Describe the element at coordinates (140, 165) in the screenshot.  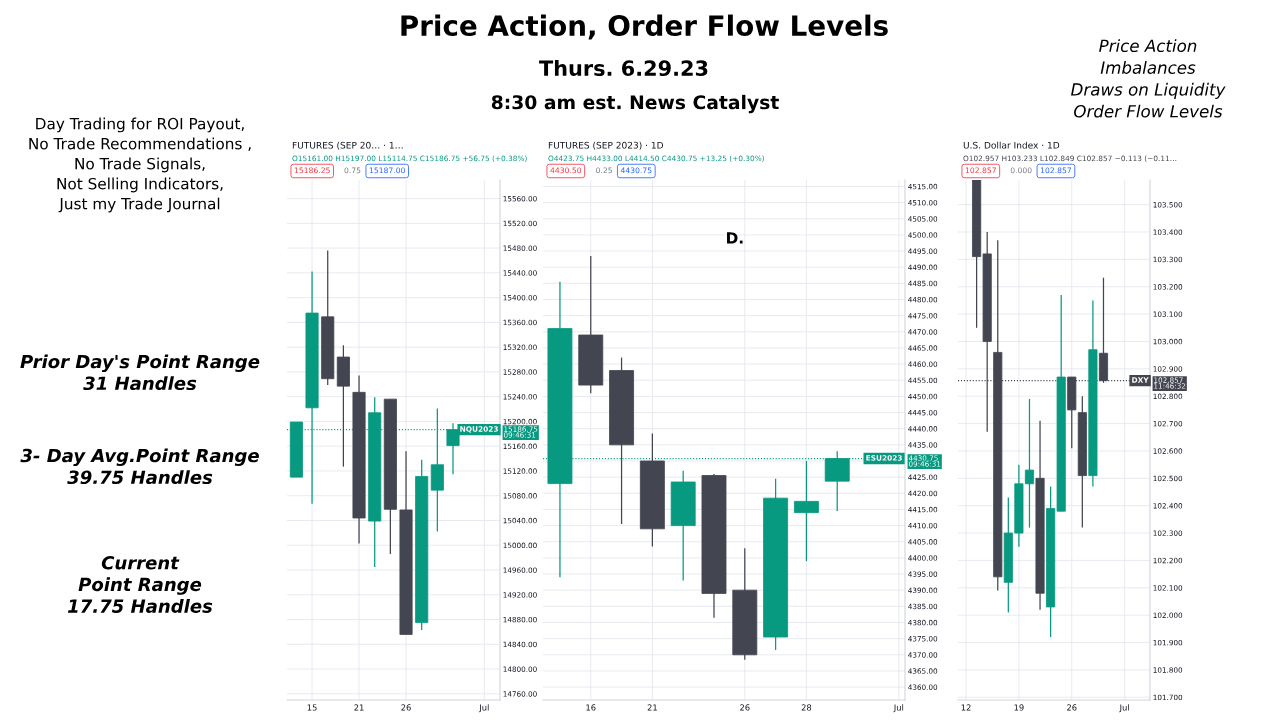
I see `text: Day Trading for ROI Payout, No Trade Recommendations , No Trade Signals, Not Selling Indicators, Just my Trade Journal` at that location.